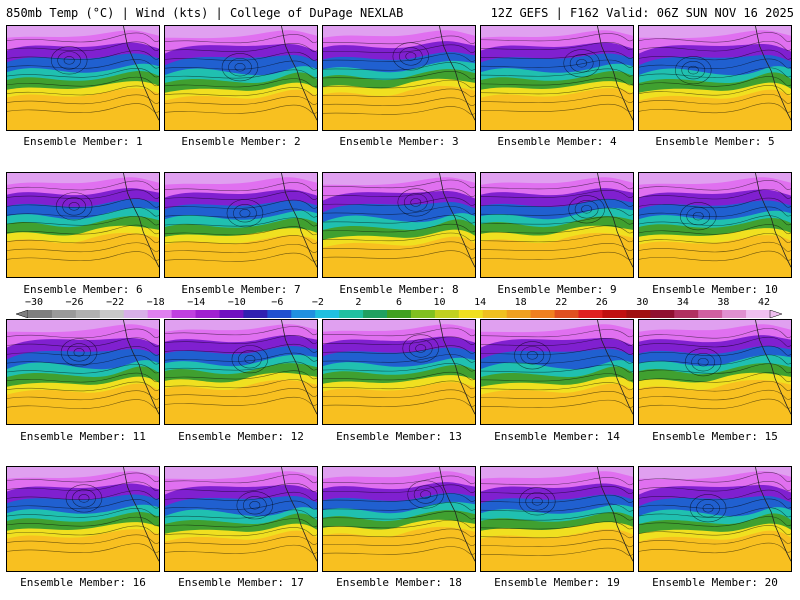 The image size is (800, 600). I want to click on colorbar-tick-label: 38, so click(723, 302).